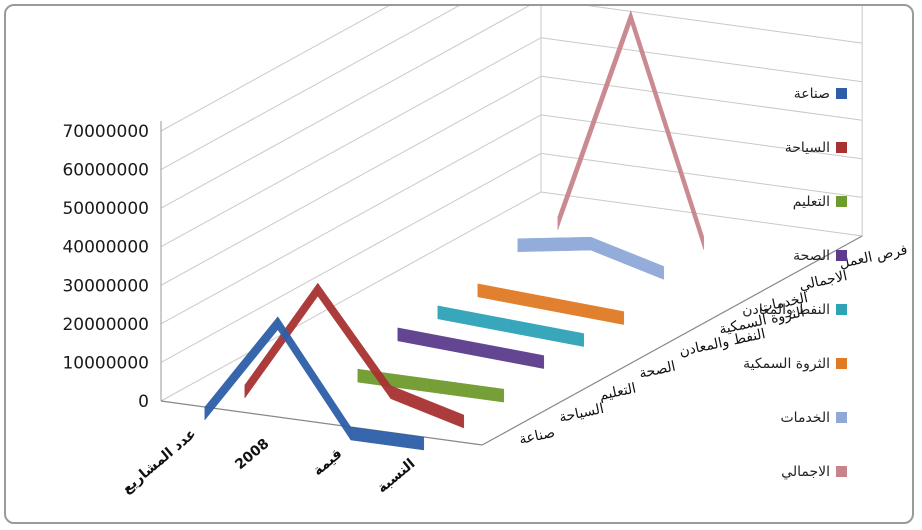  Describe the element at coordinates (582, 413) in the screenshot. I see `depth-tick-label: السياحة` at that location.